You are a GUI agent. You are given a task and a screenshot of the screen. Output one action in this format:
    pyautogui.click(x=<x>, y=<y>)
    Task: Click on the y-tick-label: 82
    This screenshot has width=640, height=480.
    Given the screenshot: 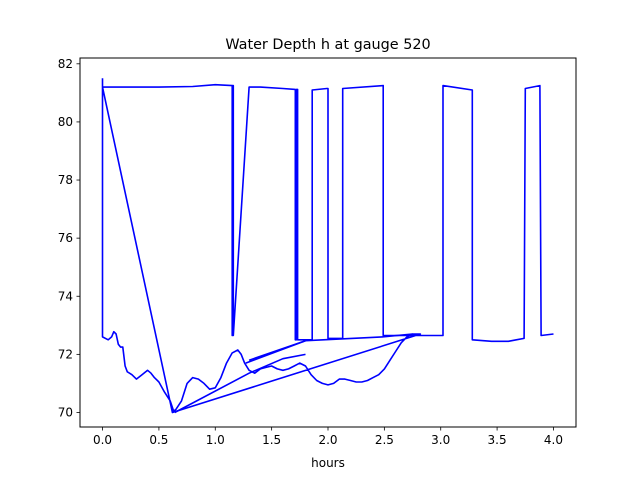 What is the action you would take?
    pyautogui.click(x=65, y=64)
    